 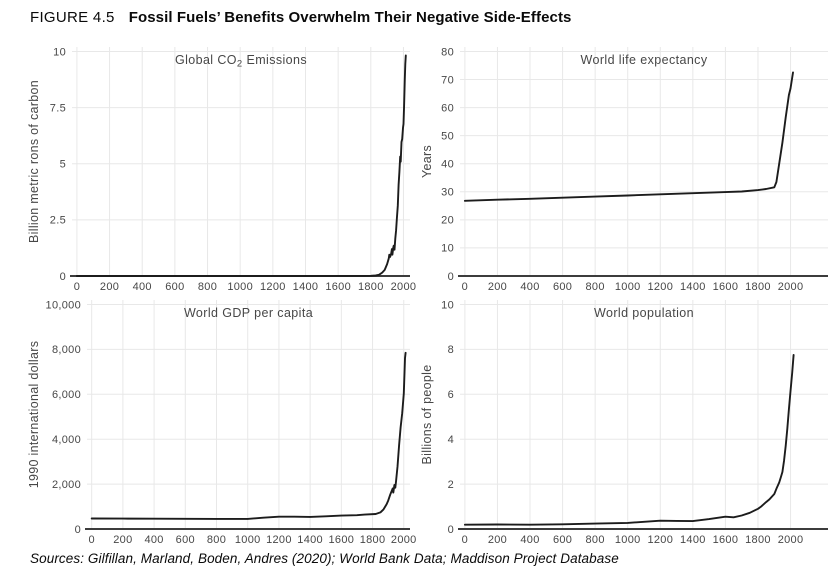 What do you see at coordinates (644, 60) in the screenshot?
I see `chart-title: World life expectancy` at bounding box center [644, 60].